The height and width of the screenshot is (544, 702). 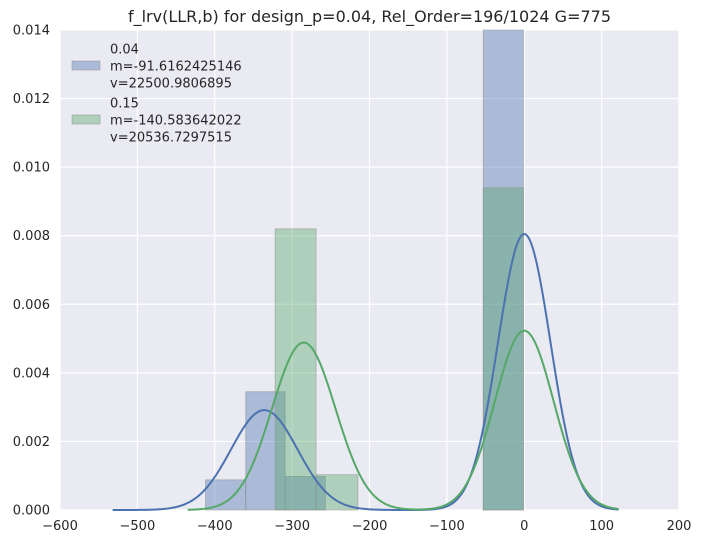 What do you see at coordinates (176, 121) in the screenshot?
I see `legend-label-series-1: m=-140.583642022` at bounding box center [176, 121].